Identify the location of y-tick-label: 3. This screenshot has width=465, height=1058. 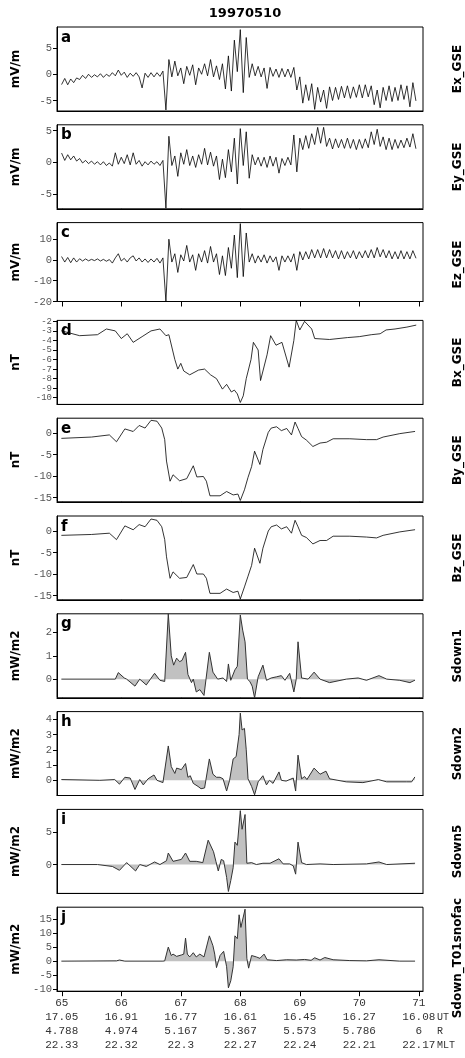
(48, 734).